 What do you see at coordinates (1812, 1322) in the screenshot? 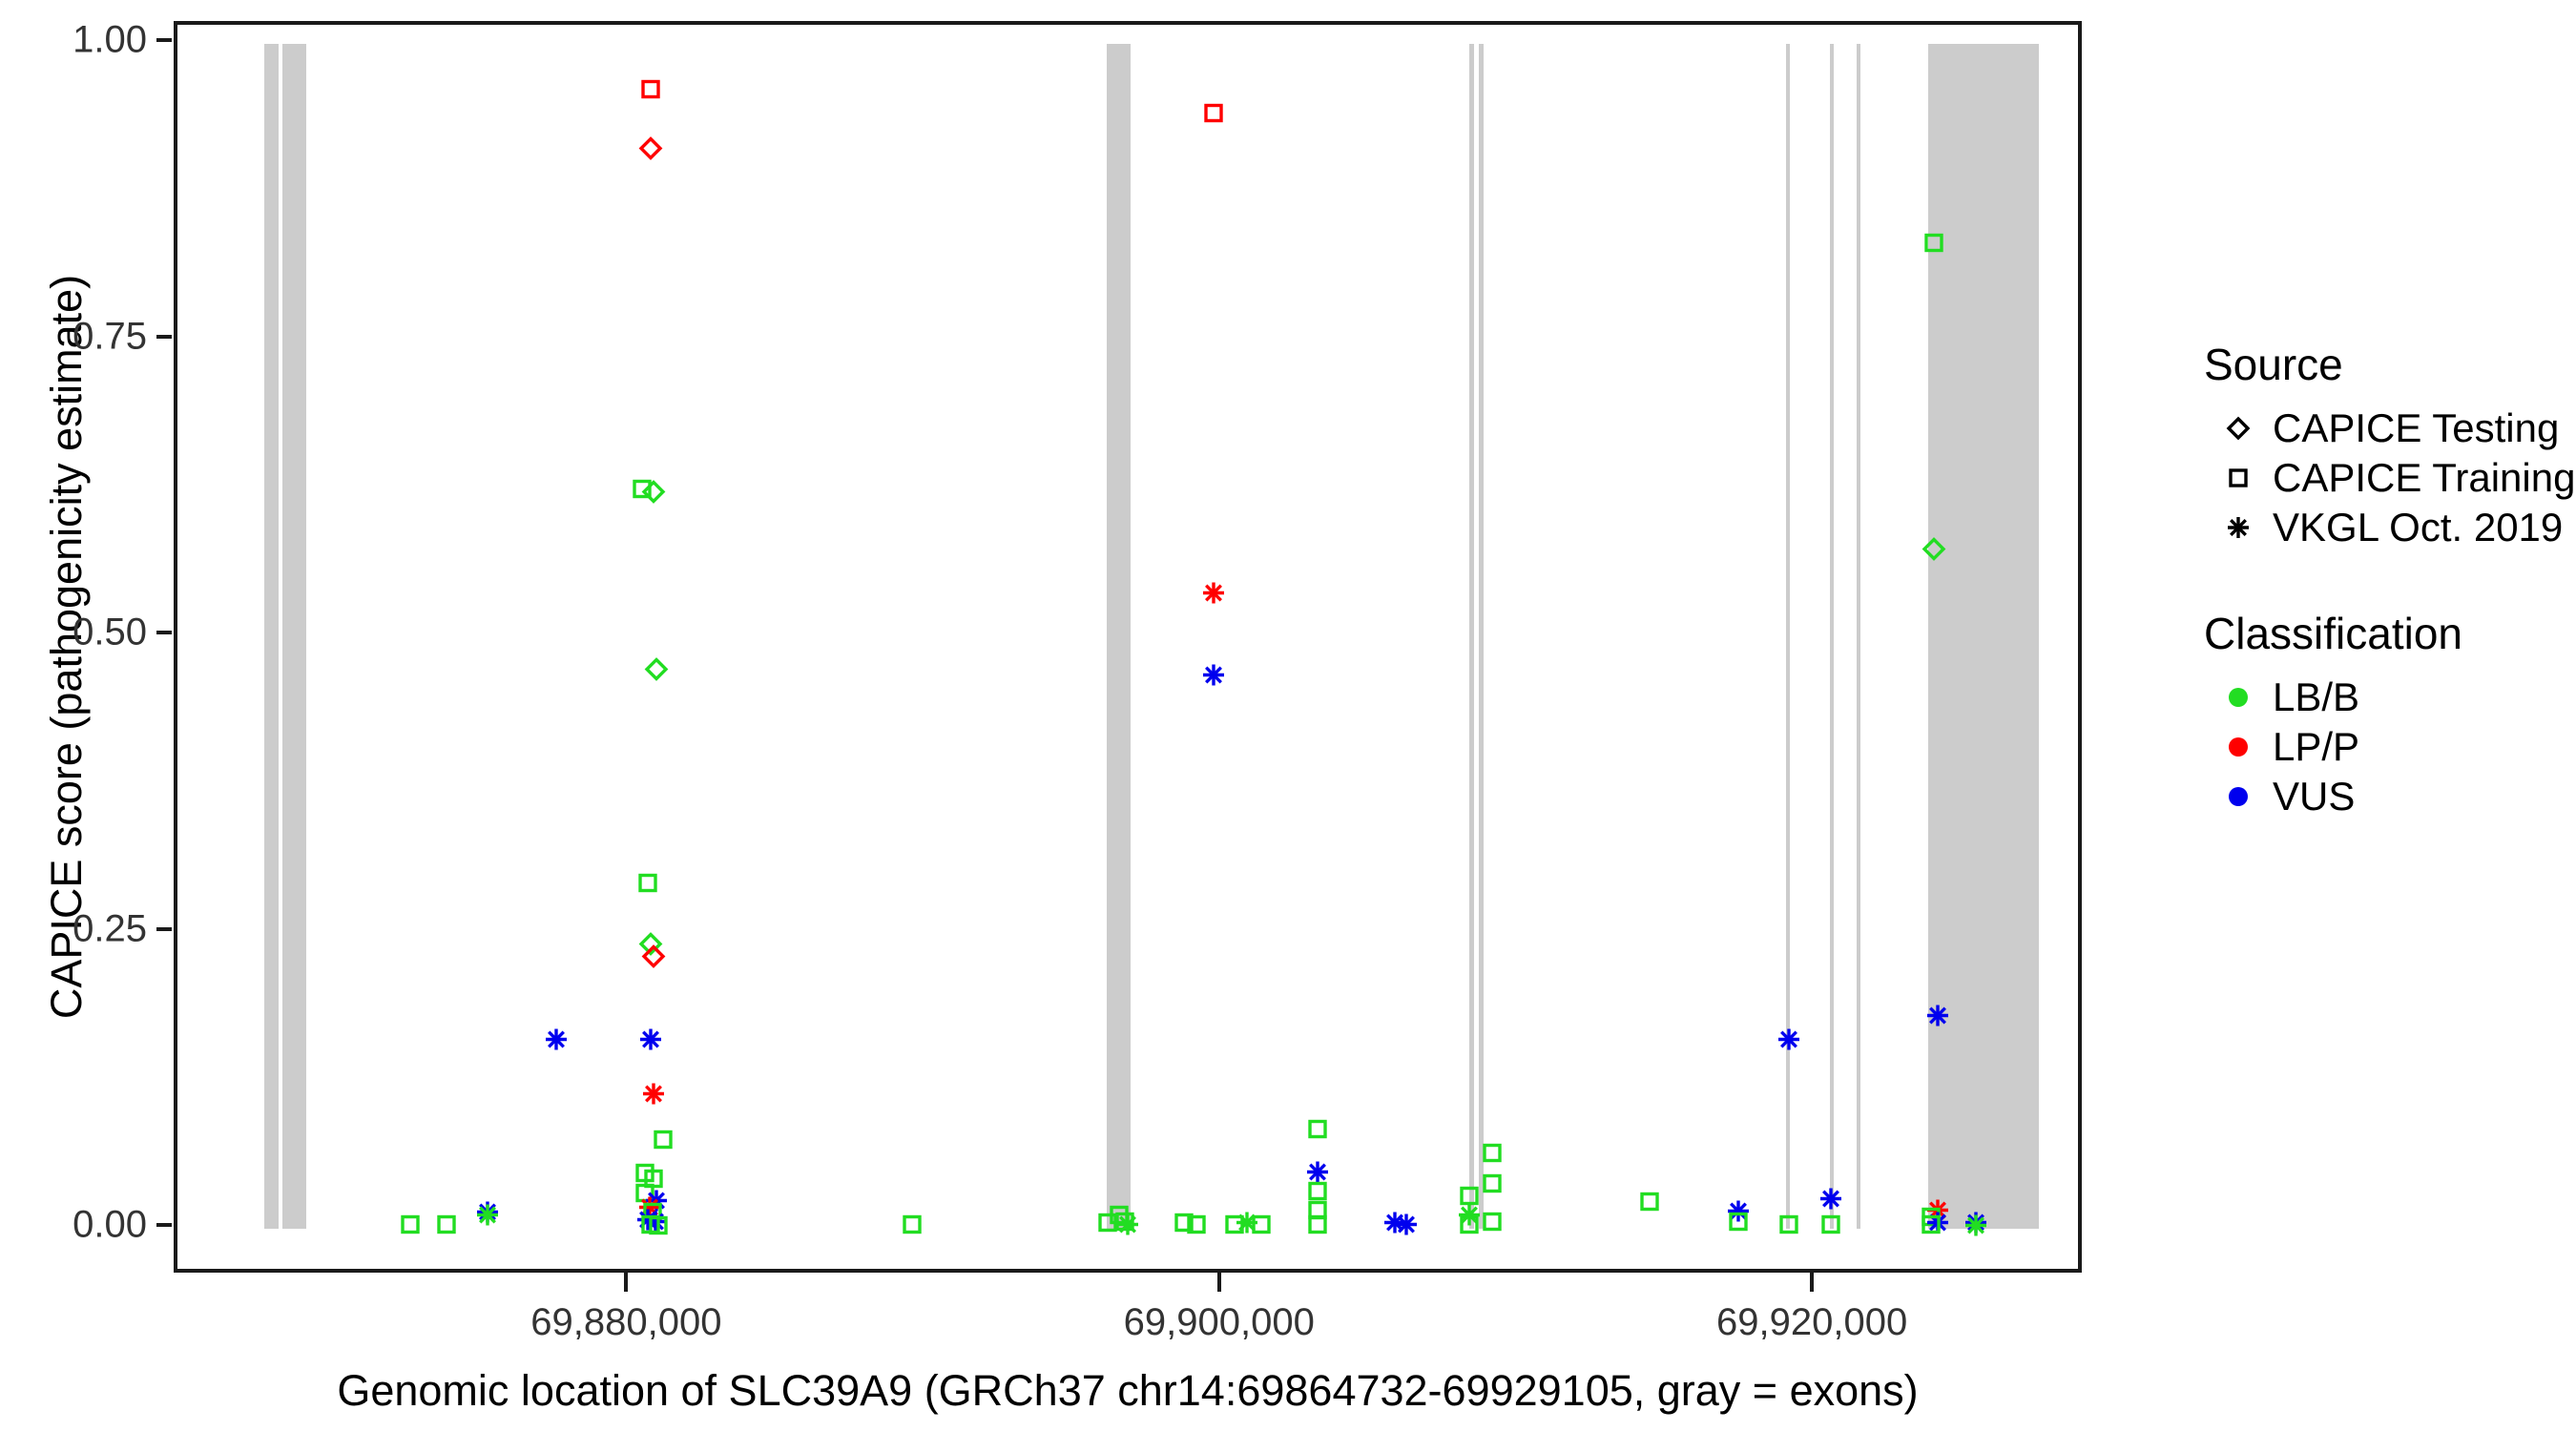
I see `x-tick-label: 69,920,000` at bounding box center [1812, 1322].